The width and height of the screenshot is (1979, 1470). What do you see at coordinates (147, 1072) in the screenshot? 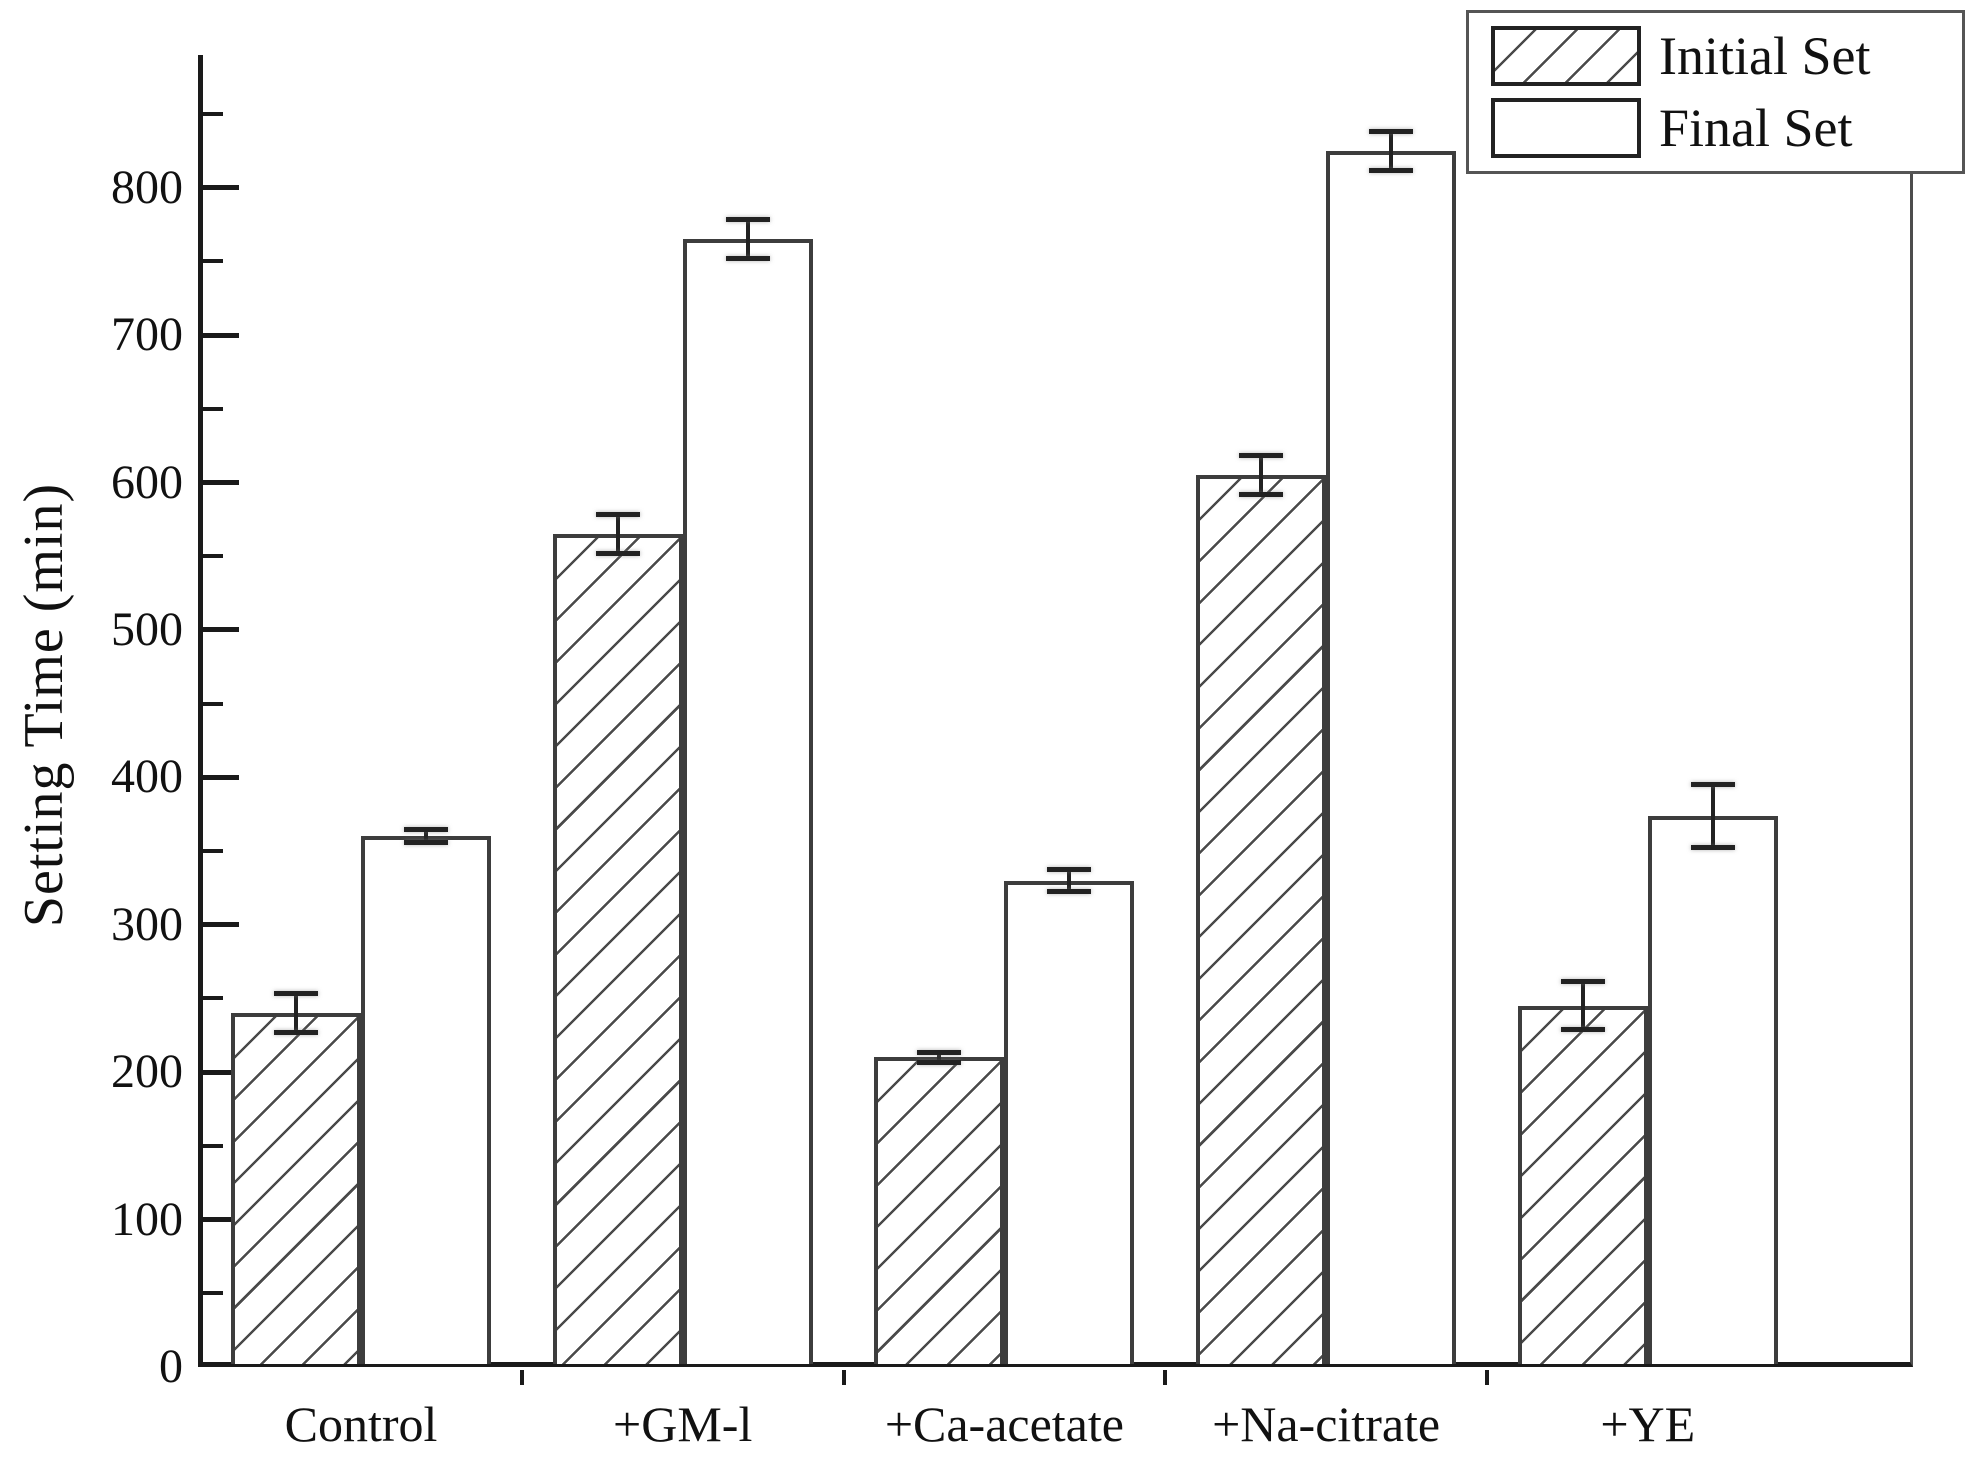
I see `y-tick-label: 200` at bounding box center [147, 1072].